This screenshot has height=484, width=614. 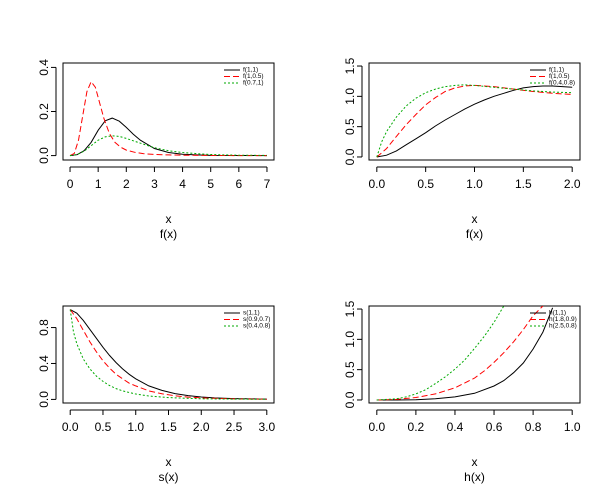 I want to click on legend-label: s(0.9,0.7), so click(x=256, y=319).